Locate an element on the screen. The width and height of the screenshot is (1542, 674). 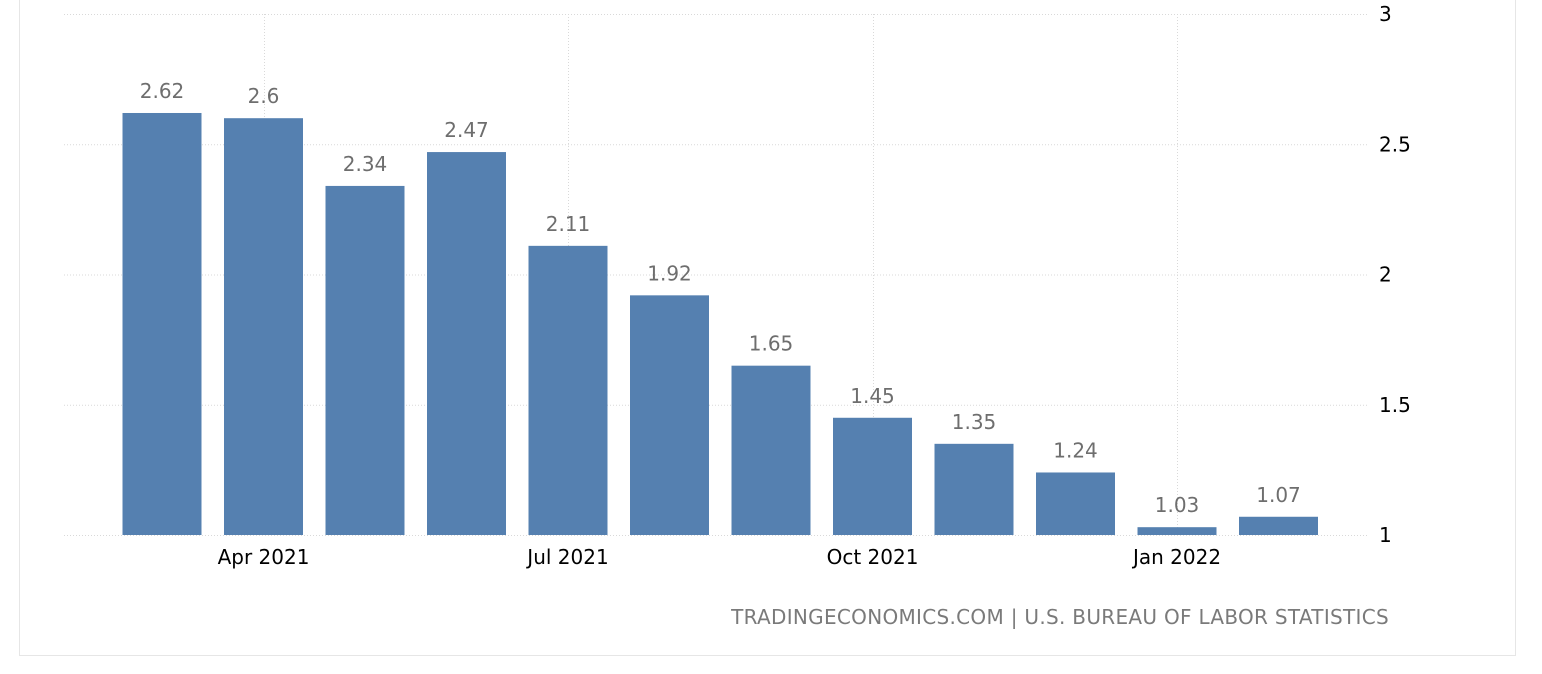
data-label: 2.47 is located at coordinates (466, 130).